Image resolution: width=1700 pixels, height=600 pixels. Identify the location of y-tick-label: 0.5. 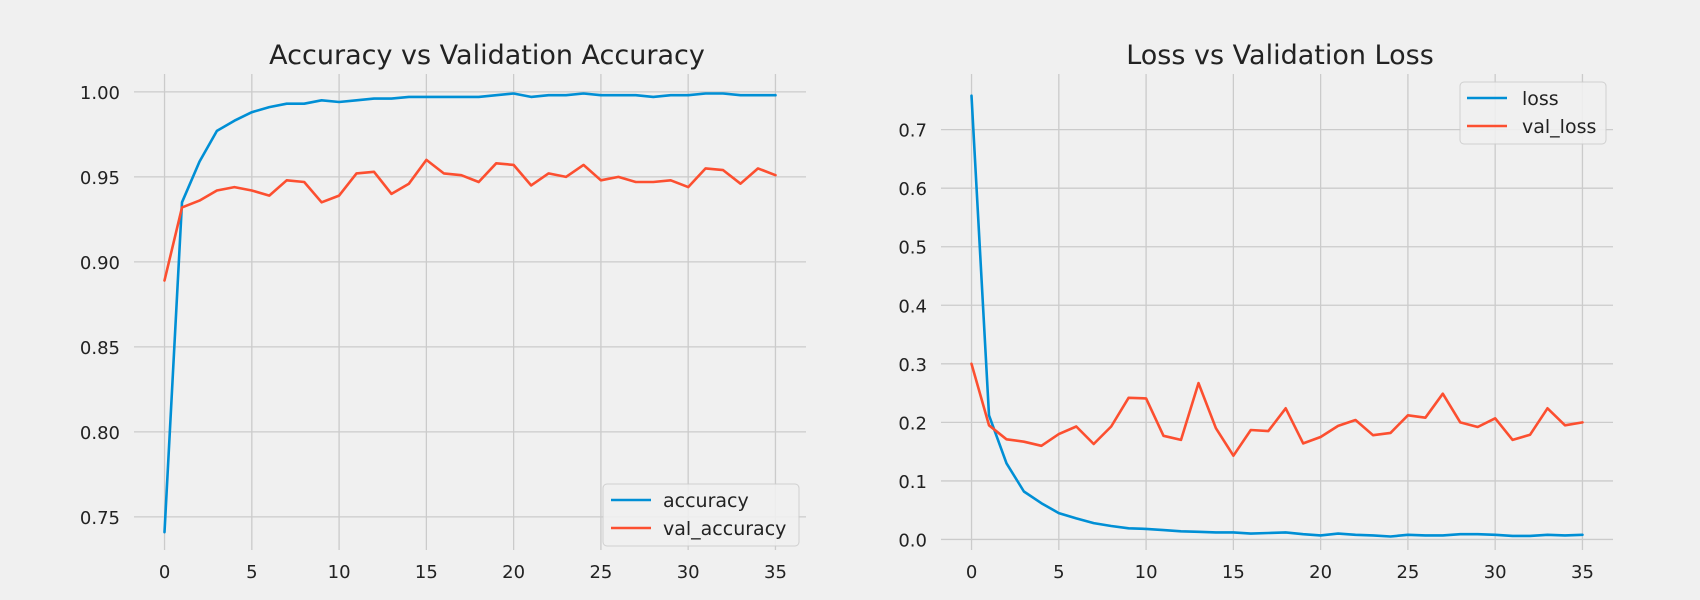
(912, 248).